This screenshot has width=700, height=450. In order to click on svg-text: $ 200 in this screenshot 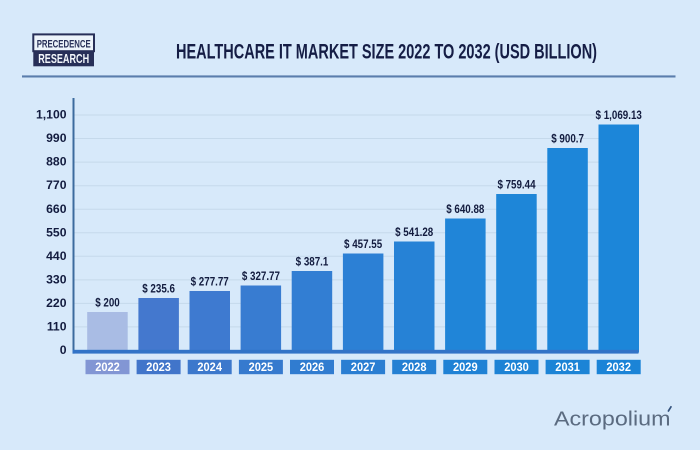, I will do `click(107, 303)`.